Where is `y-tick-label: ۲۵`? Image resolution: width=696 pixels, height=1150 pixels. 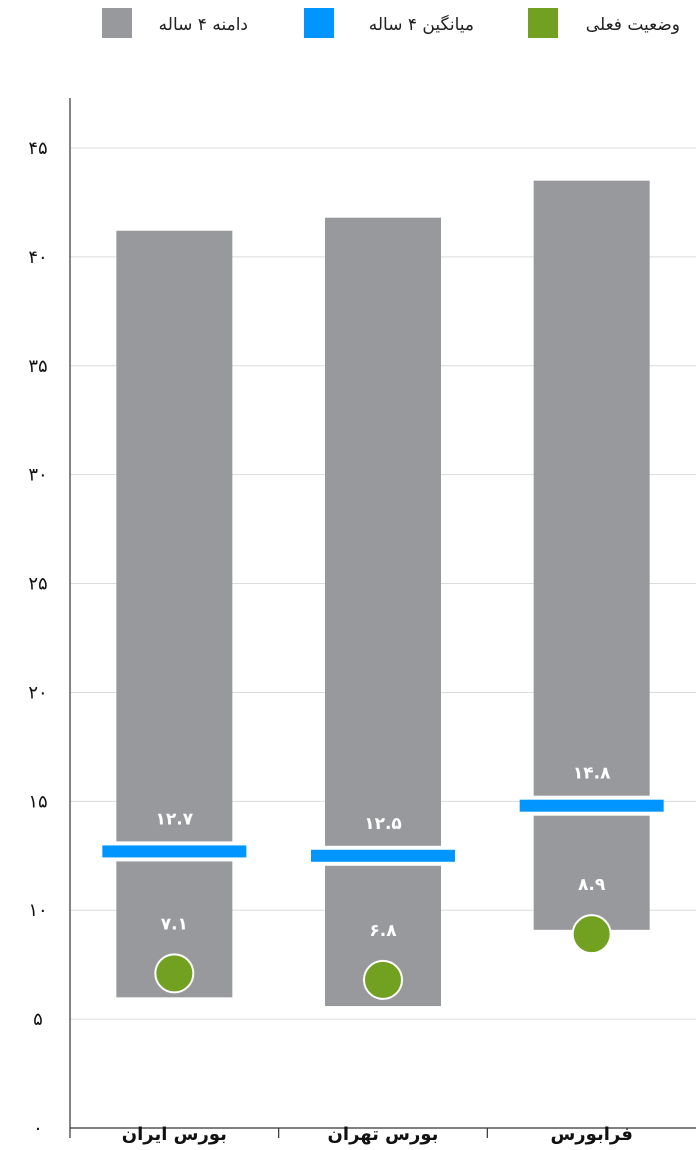
y-tick-label: ۲۵ is located at coordinates (37, 584).